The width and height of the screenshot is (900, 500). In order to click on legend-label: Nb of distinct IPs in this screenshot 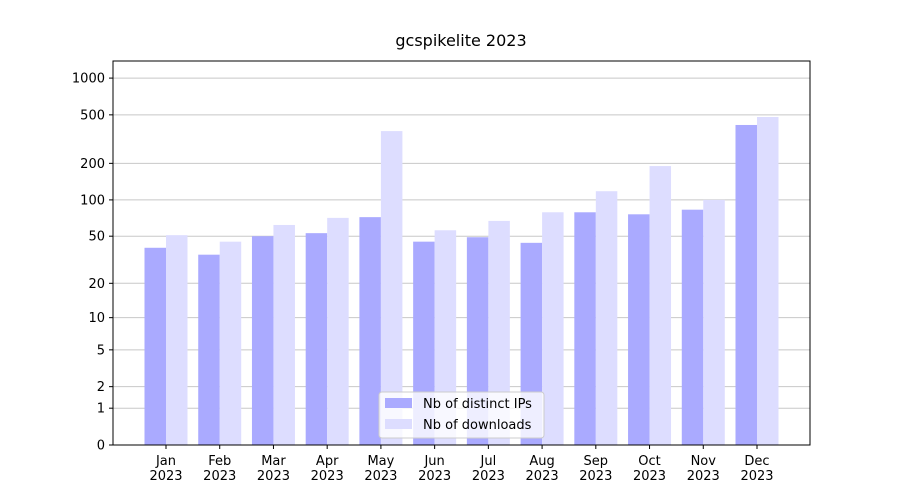, I will do `click(477, 404)`.